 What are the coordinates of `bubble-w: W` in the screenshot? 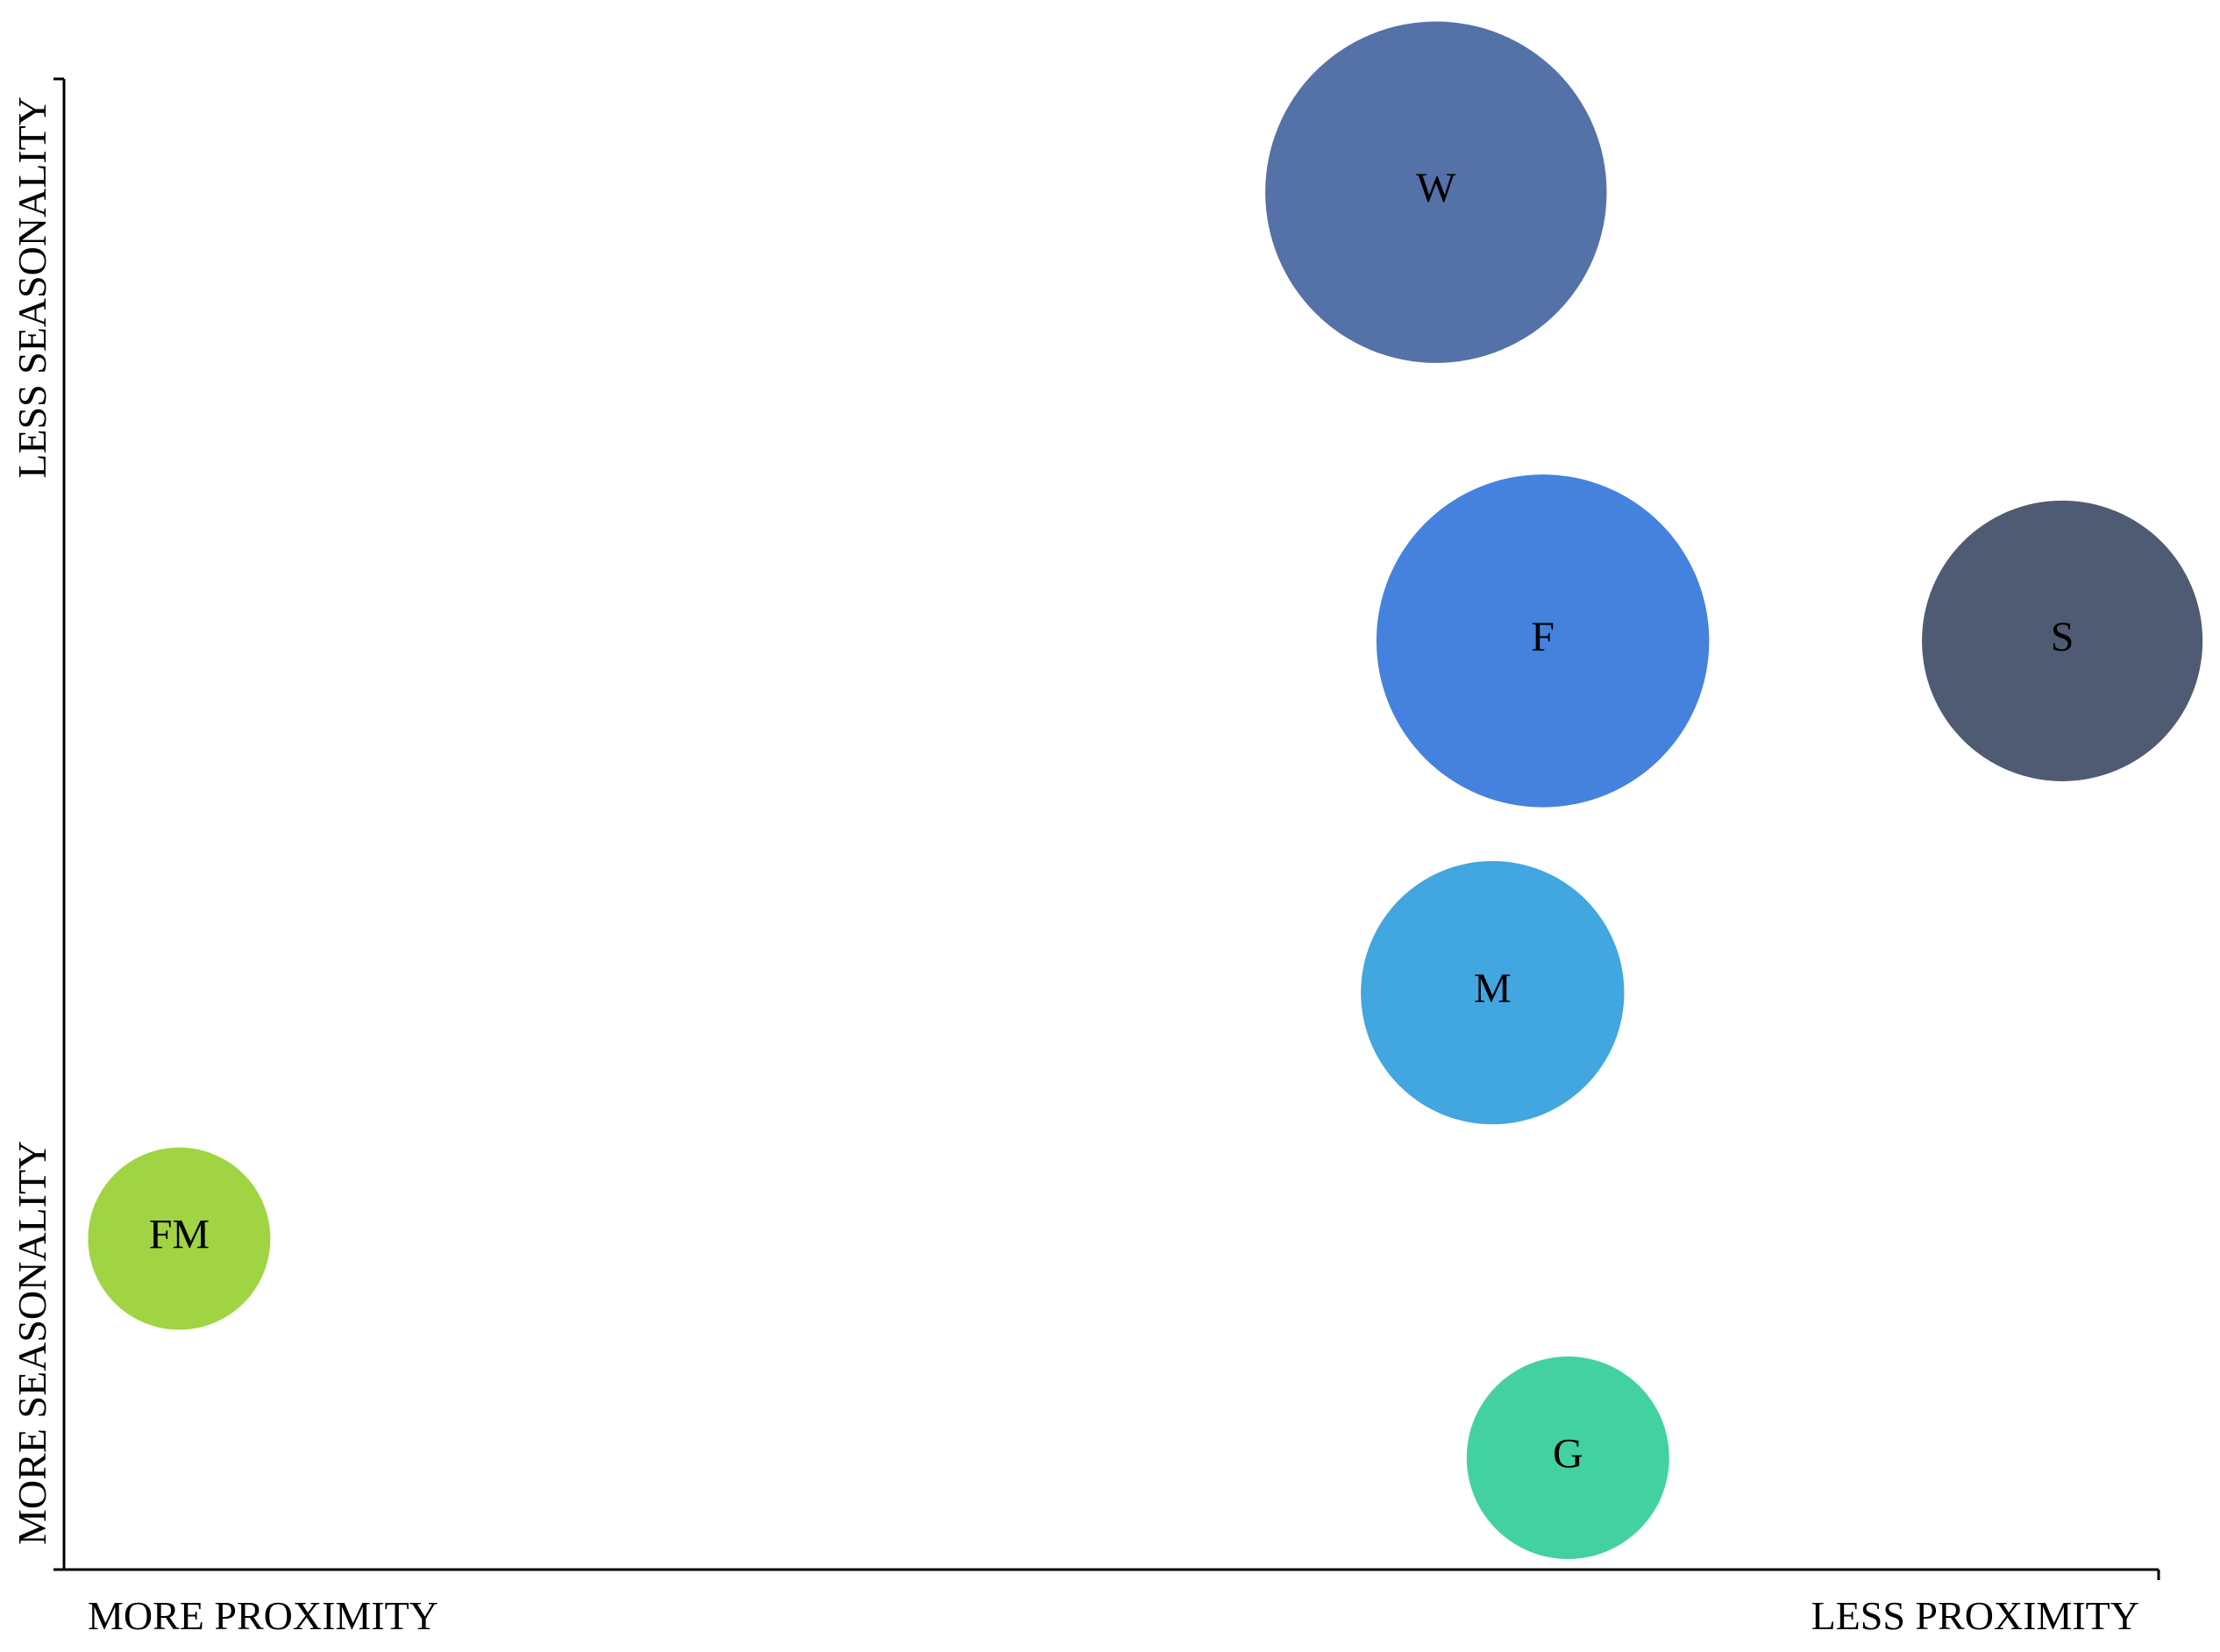 It's located at (1436, 192).